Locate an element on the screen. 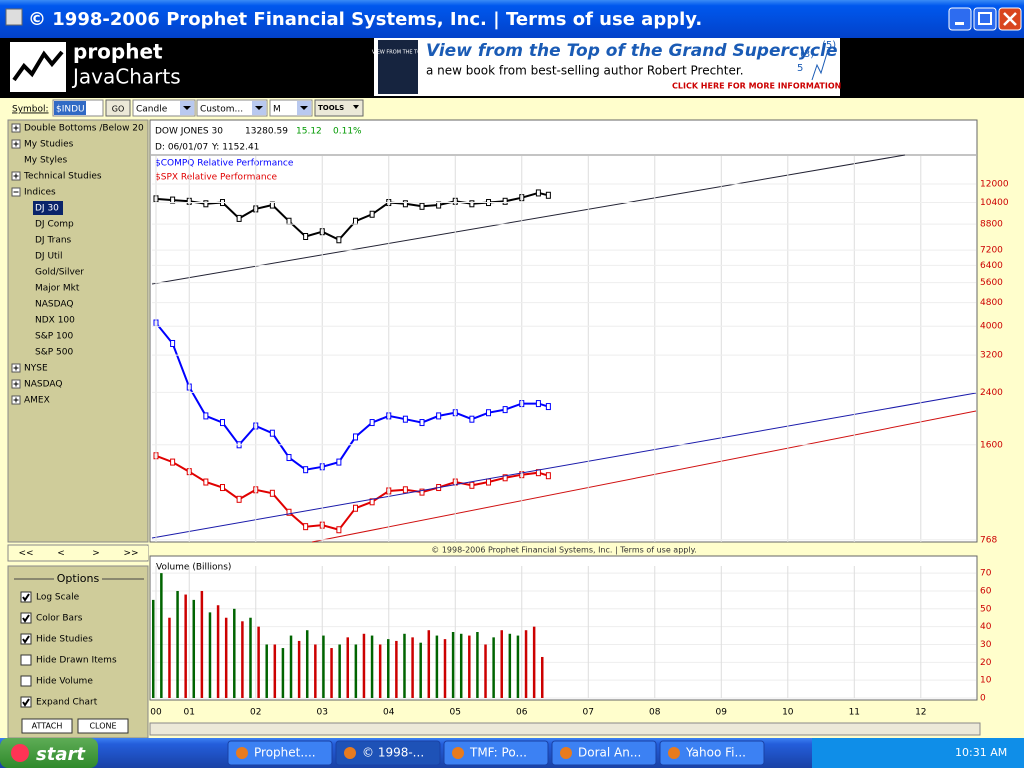  tree-item: NYSE is located at coordinates (36, 369).